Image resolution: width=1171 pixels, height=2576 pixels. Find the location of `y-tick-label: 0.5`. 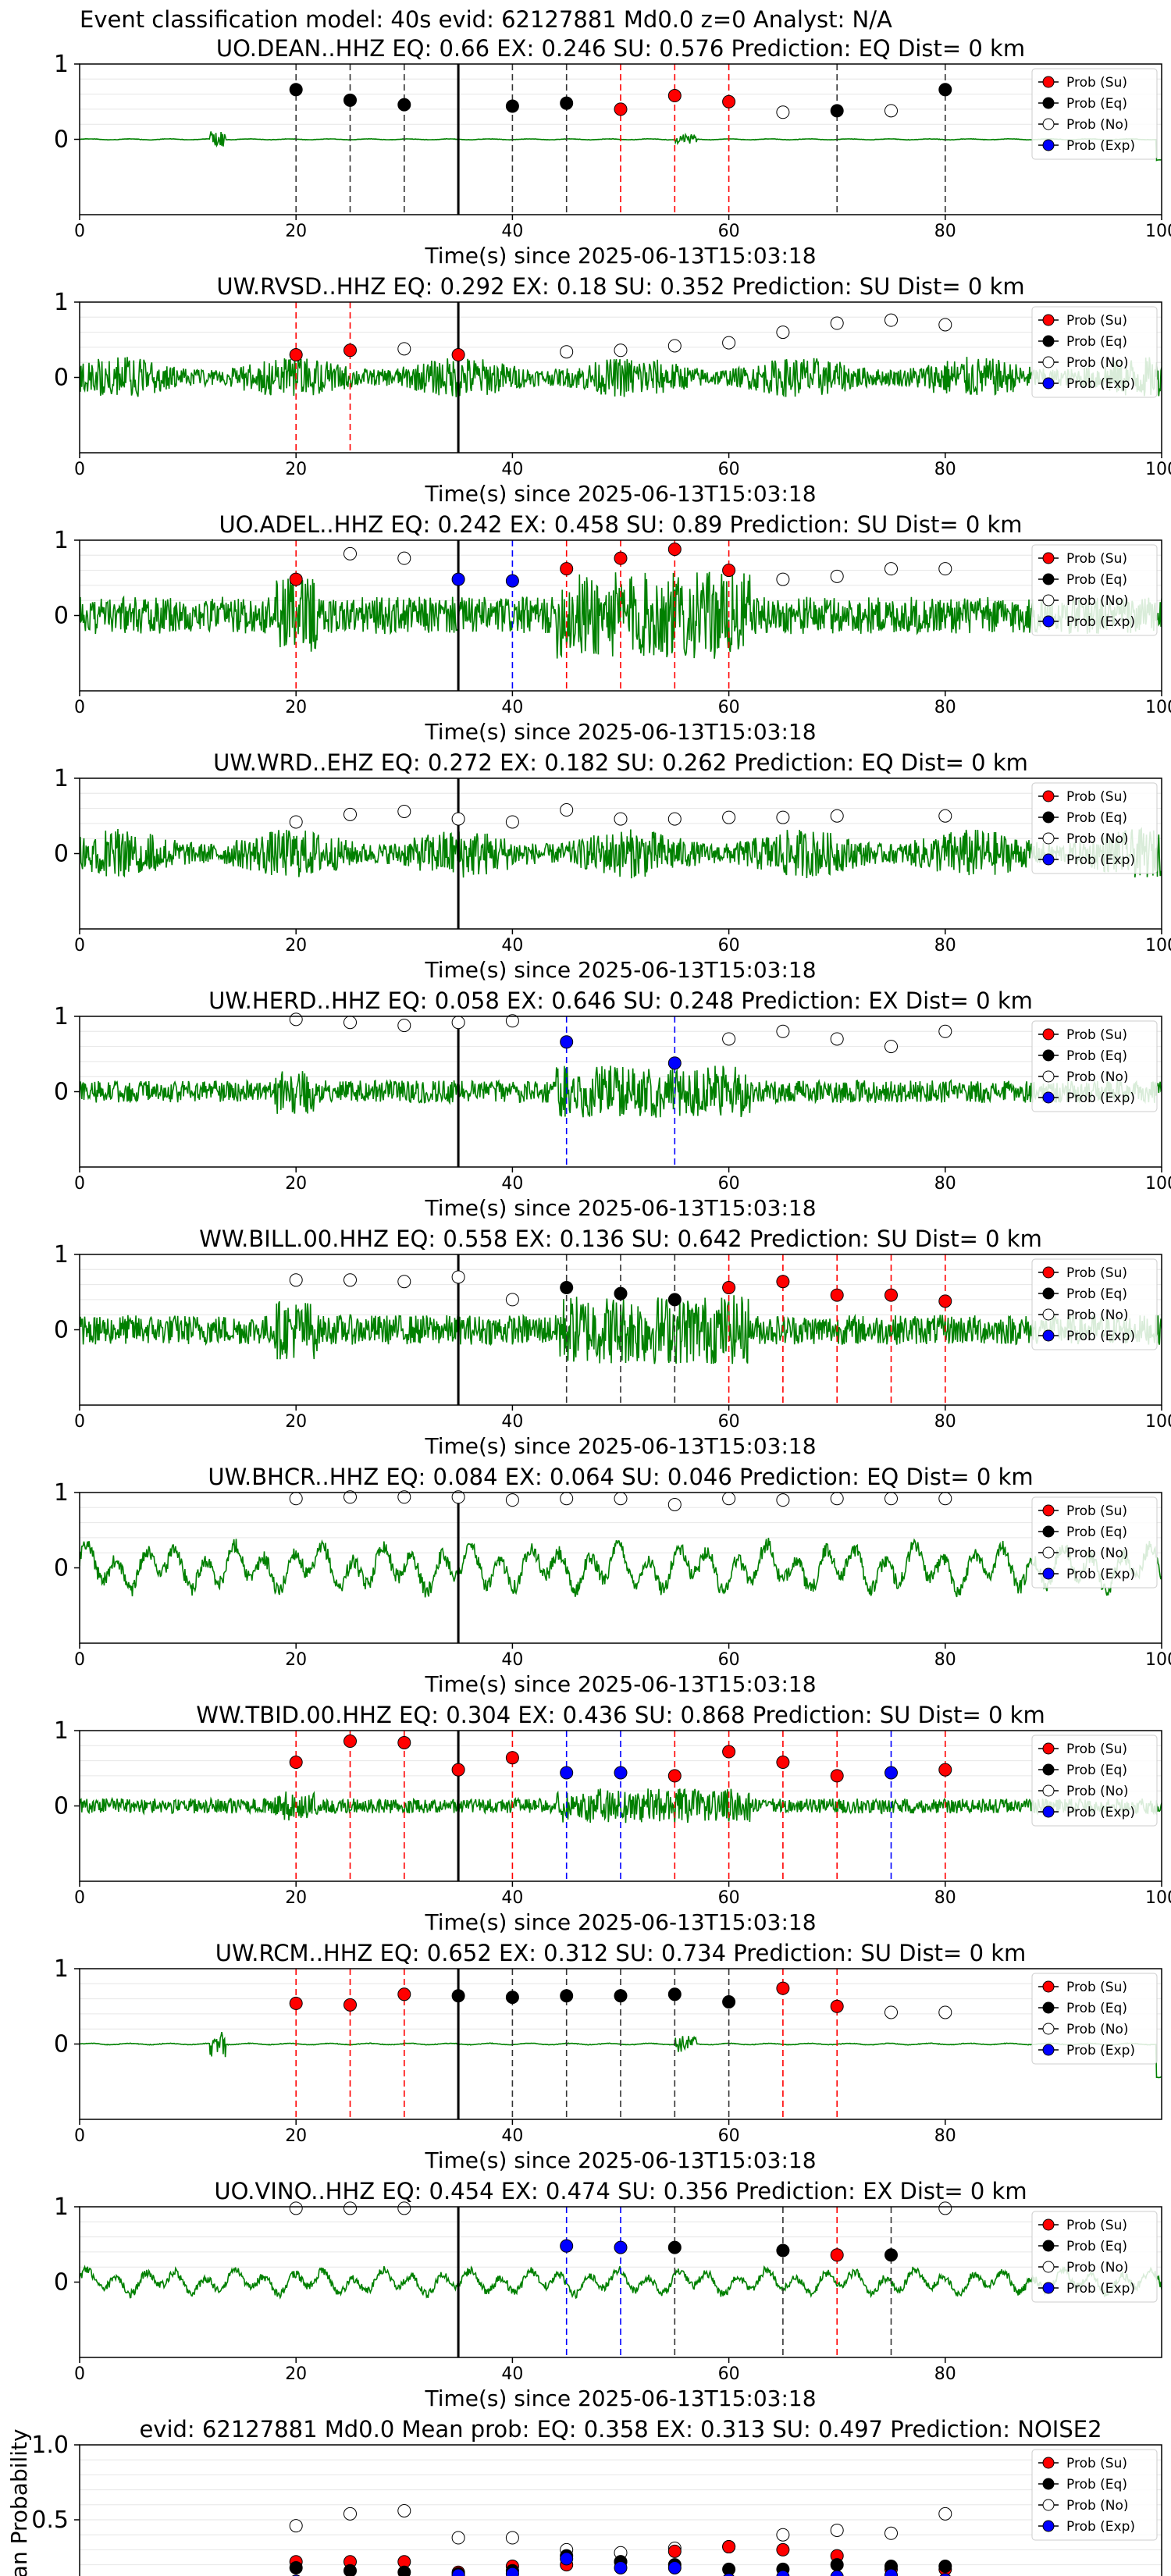

y-tick-label: 0.5 is located at coordinates (50, 2520).